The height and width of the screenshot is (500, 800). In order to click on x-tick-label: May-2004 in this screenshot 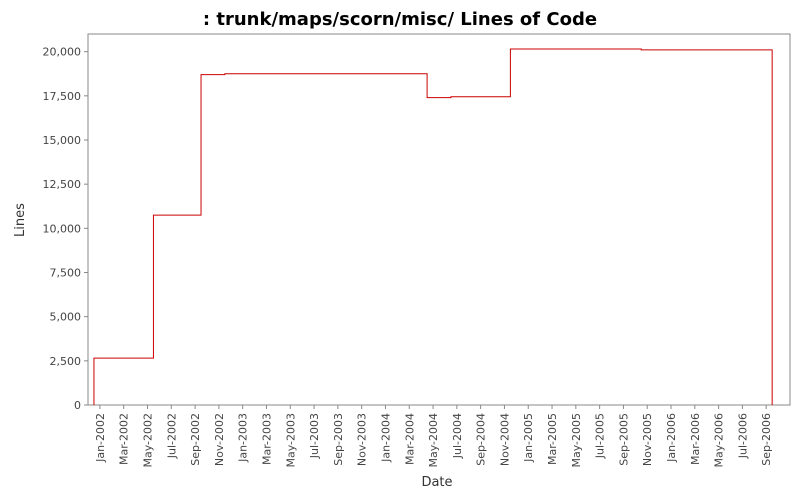, I will do `click(433, 440)`.